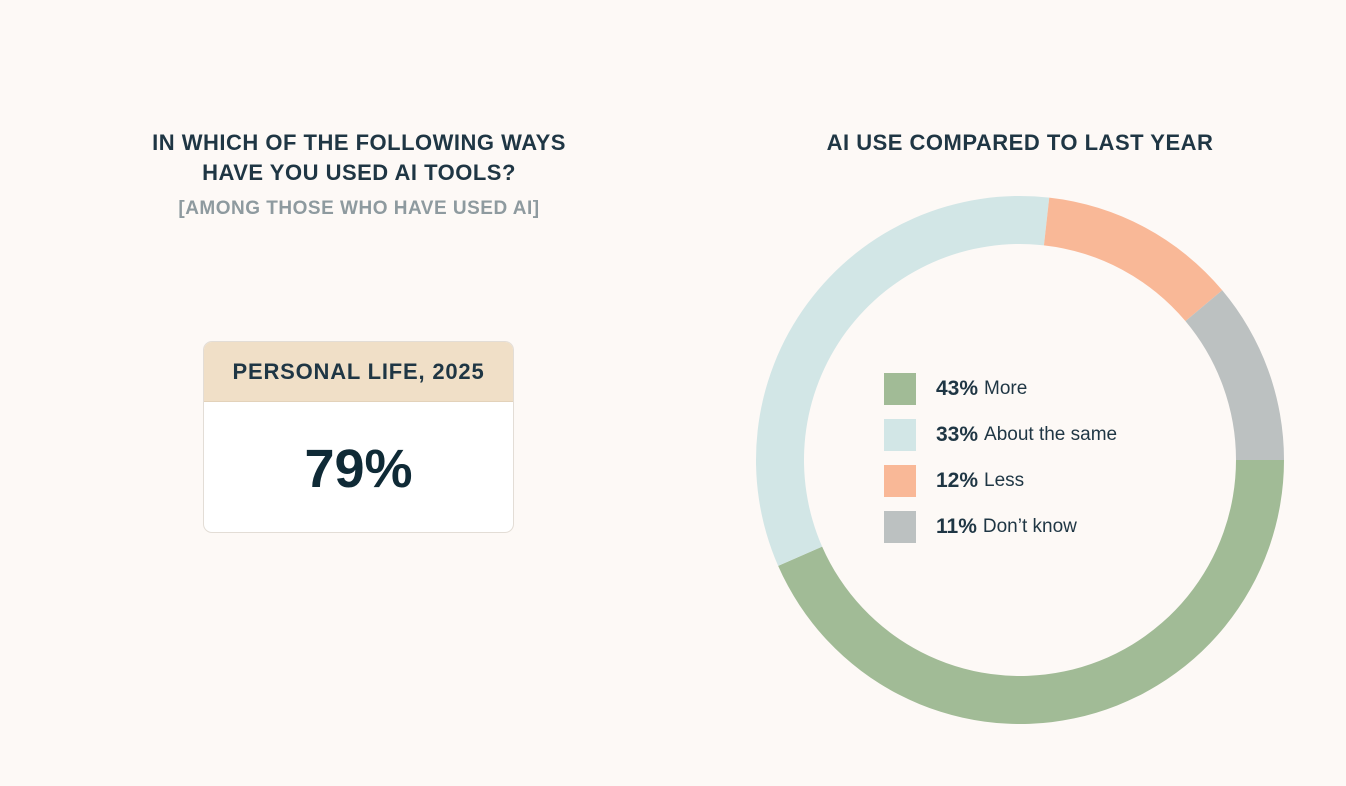  I want to click on legend-swatch-more, so click(900, 389).